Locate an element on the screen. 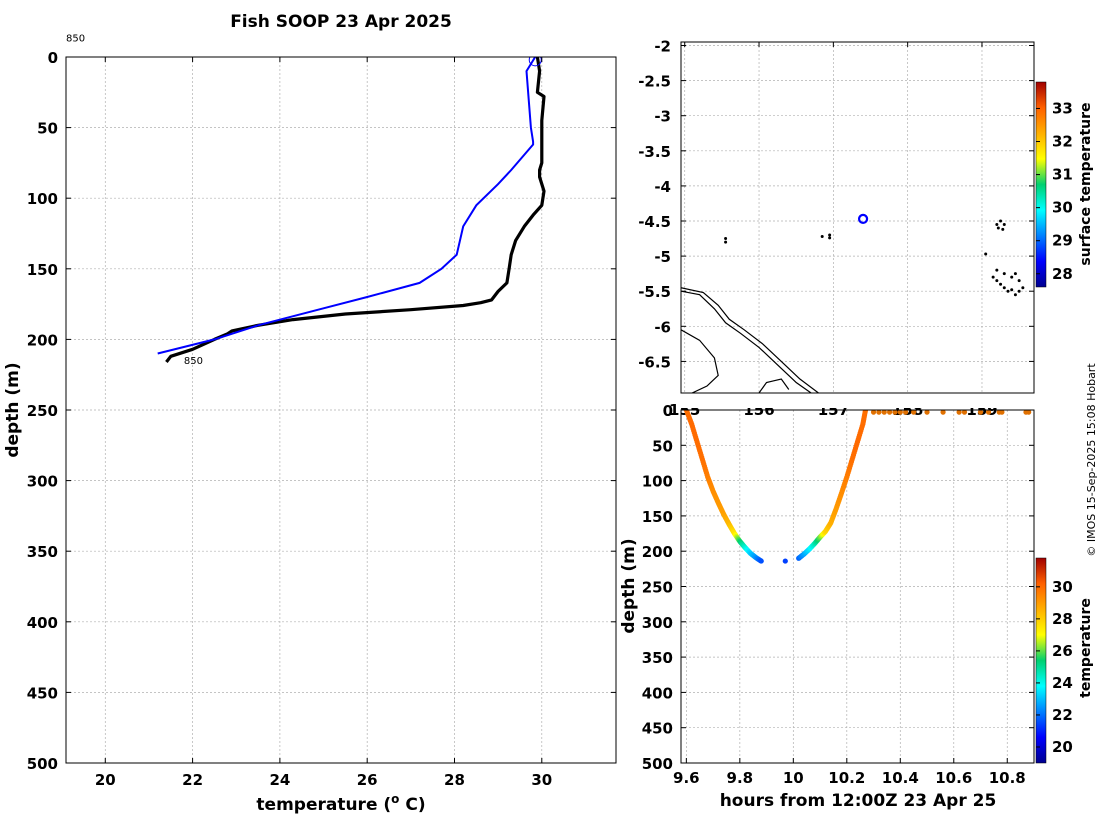 Image resolution: width=1100 pixels, height=820 pixels. profile-xtick-label: 30 is located at coordinates (541, 780).